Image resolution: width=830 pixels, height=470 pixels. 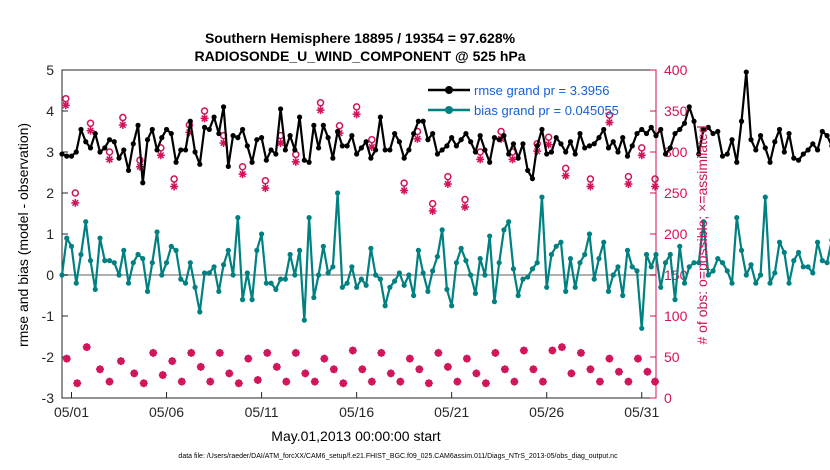 I want to click on x-axis-label: May.01,2013 00:00:00 start, so click(x=356, y=436).